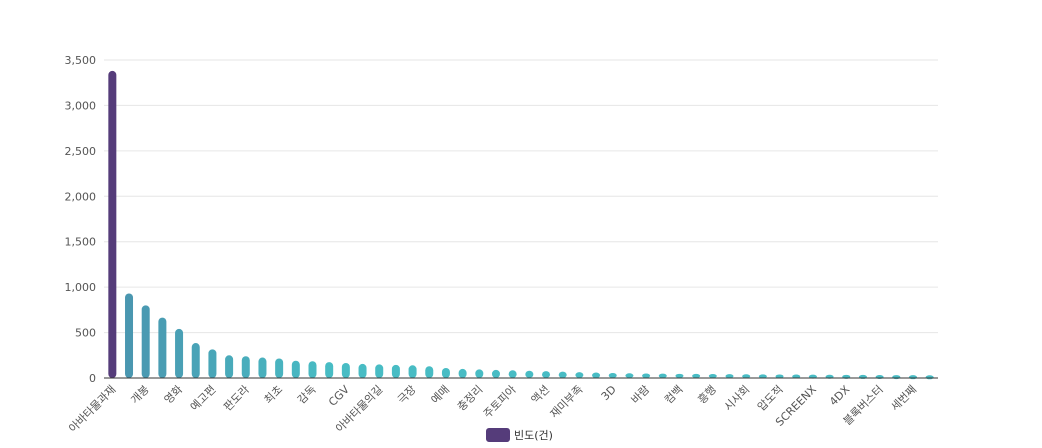  Describe the element at coordinates (903, 398) in the screenshot. I see `x-tick-label: 세번째` at that location.